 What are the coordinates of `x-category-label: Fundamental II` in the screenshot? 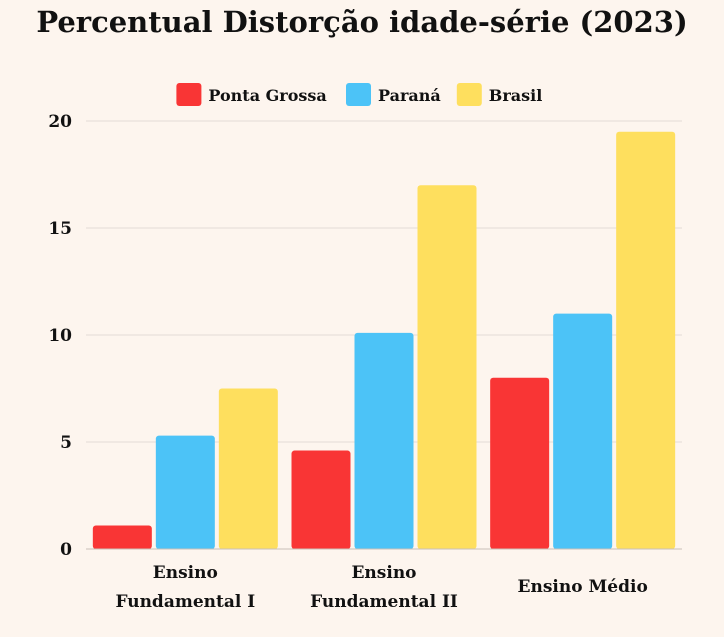 It's located at (384, 602).